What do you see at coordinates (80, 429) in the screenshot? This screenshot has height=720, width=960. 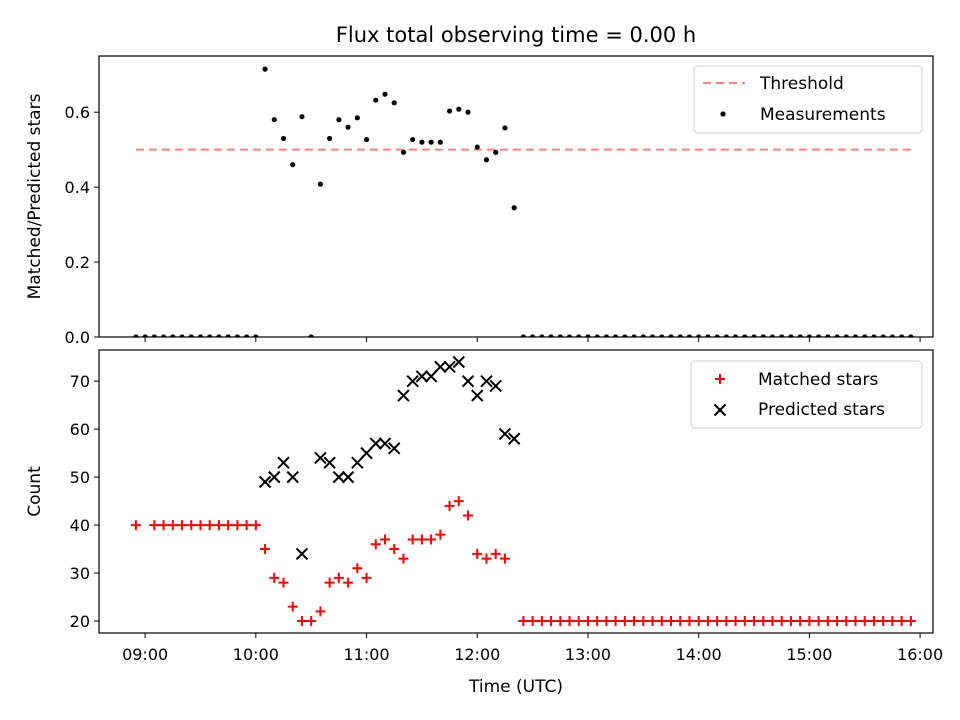 I see `y-tick-label: 60` at bounding box center [80, 429].